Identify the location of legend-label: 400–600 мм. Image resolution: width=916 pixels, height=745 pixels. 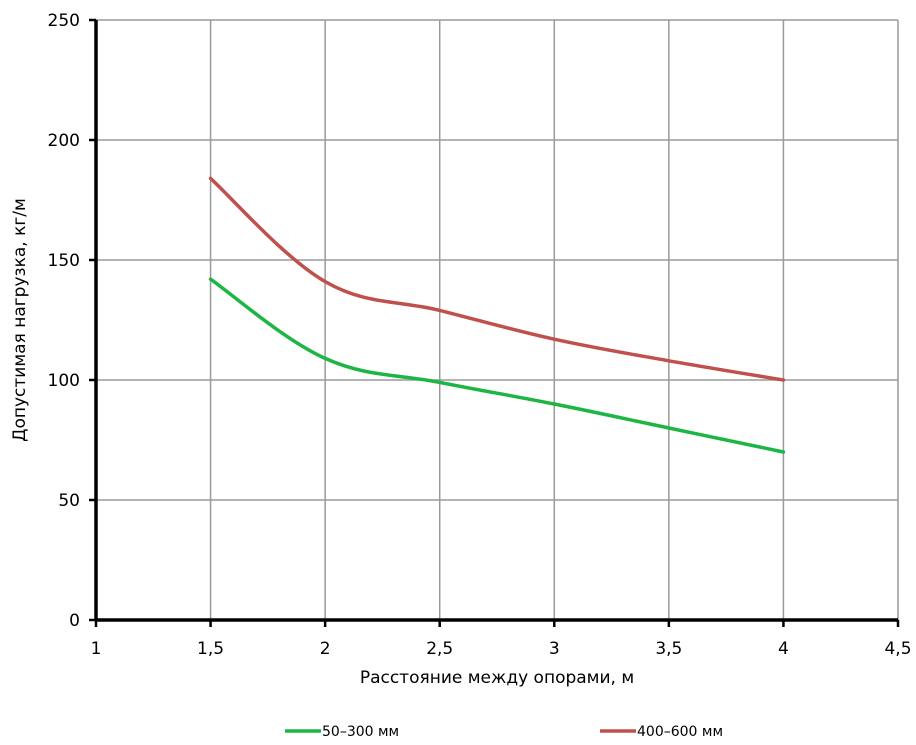
(680, 732).